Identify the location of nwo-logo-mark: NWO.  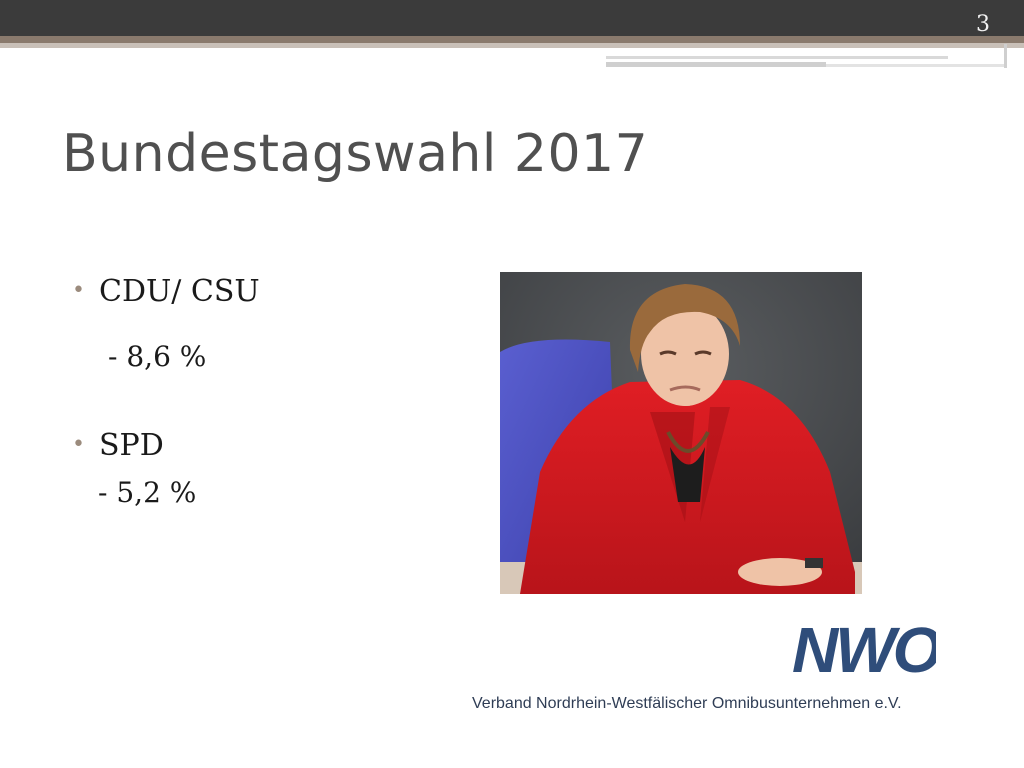
(868, 650).